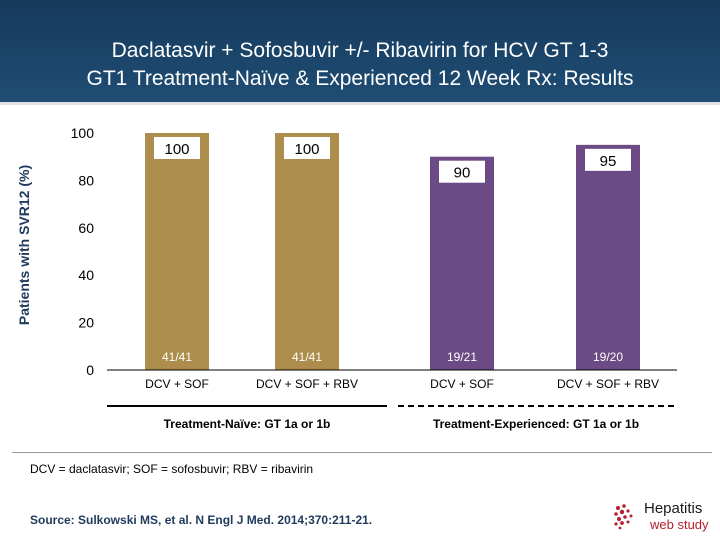 This screenshot has height=540, width=720. I want to click on y-tick-label-0: 0, so click(90, 370).